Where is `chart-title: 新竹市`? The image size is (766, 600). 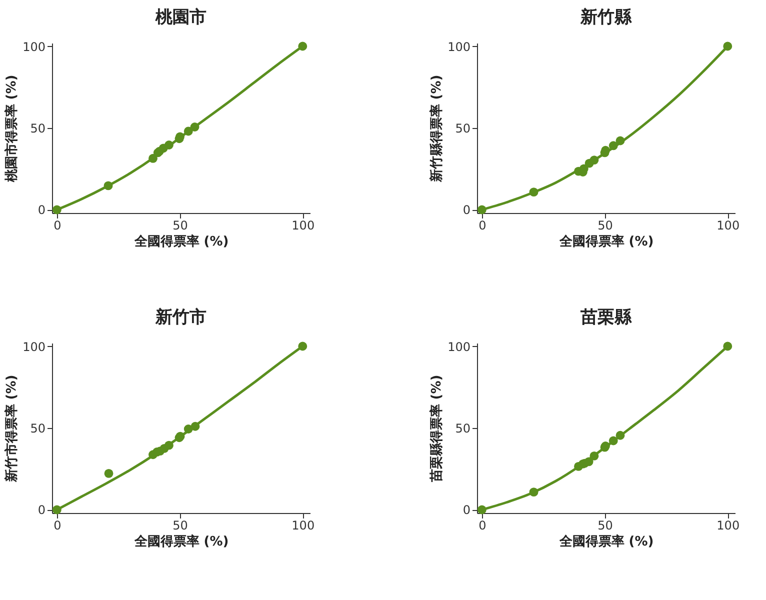
chart-title: 新竹市 is located at coordinates (180, 317).